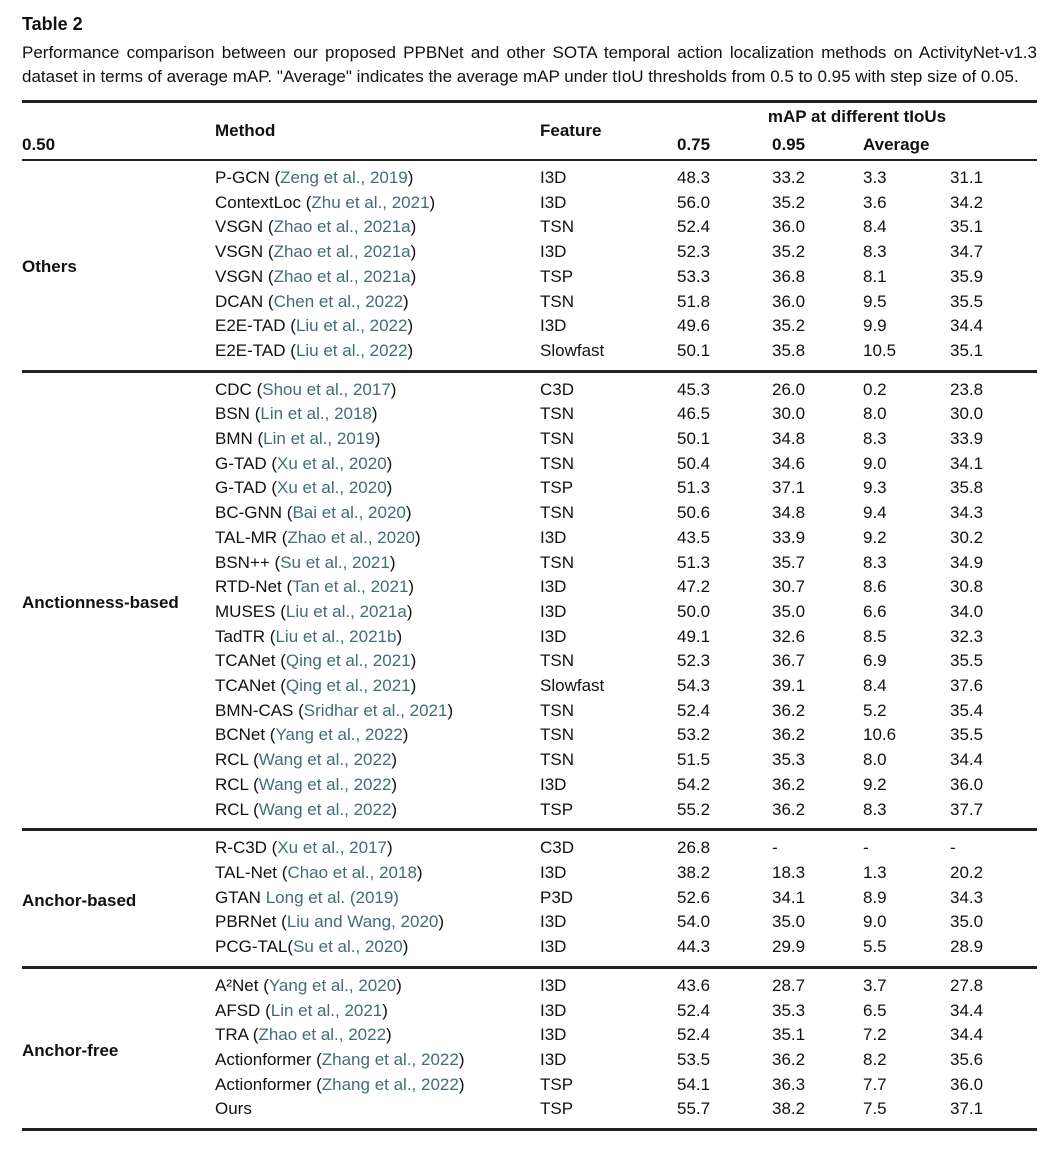  What do you see at coordinates (694, 144) in the screenshot?
I see `tiou-header-075: 0.75` at bounding box center [694, 144].